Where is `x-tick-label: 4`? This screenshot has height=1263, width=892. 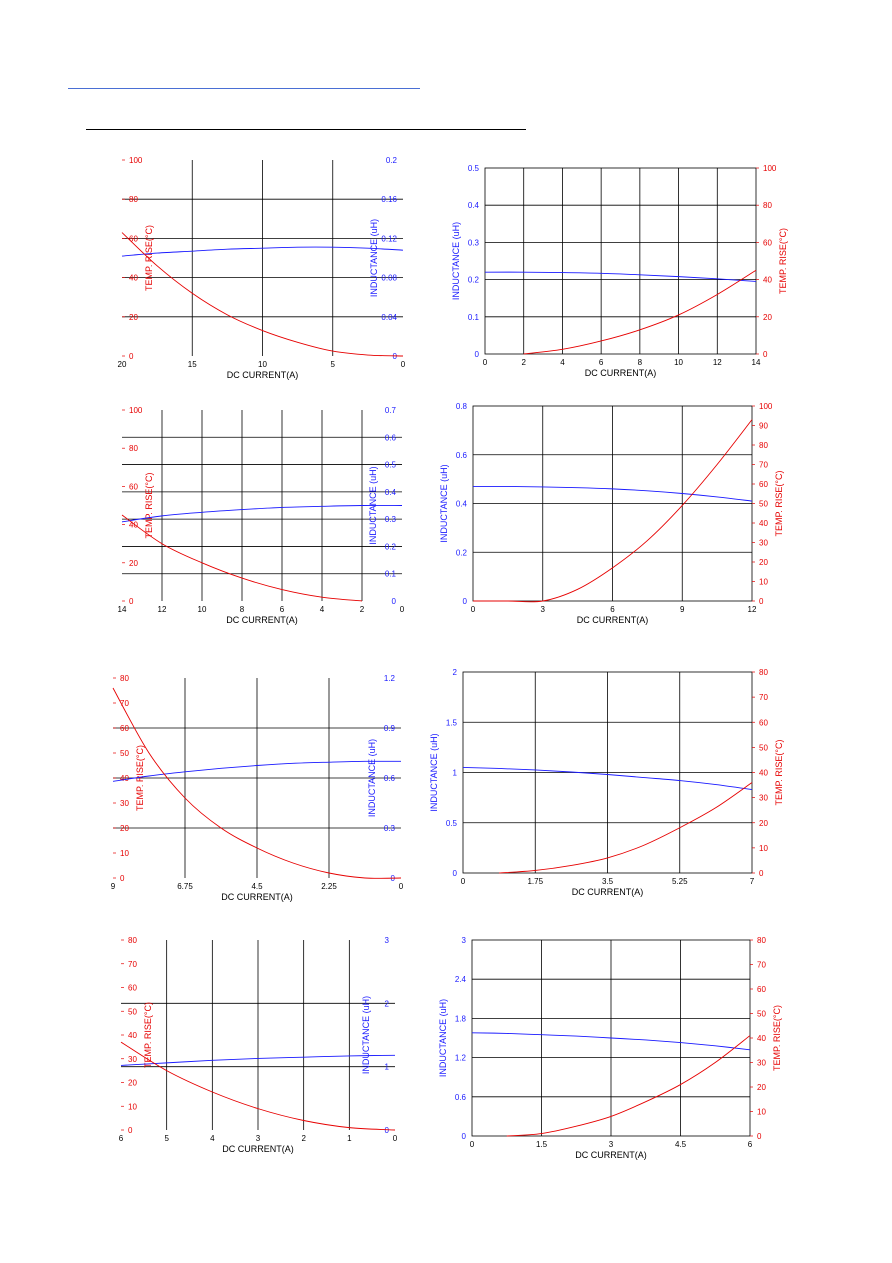 x-tick-label: 4 is located at coordinates (562, 362).